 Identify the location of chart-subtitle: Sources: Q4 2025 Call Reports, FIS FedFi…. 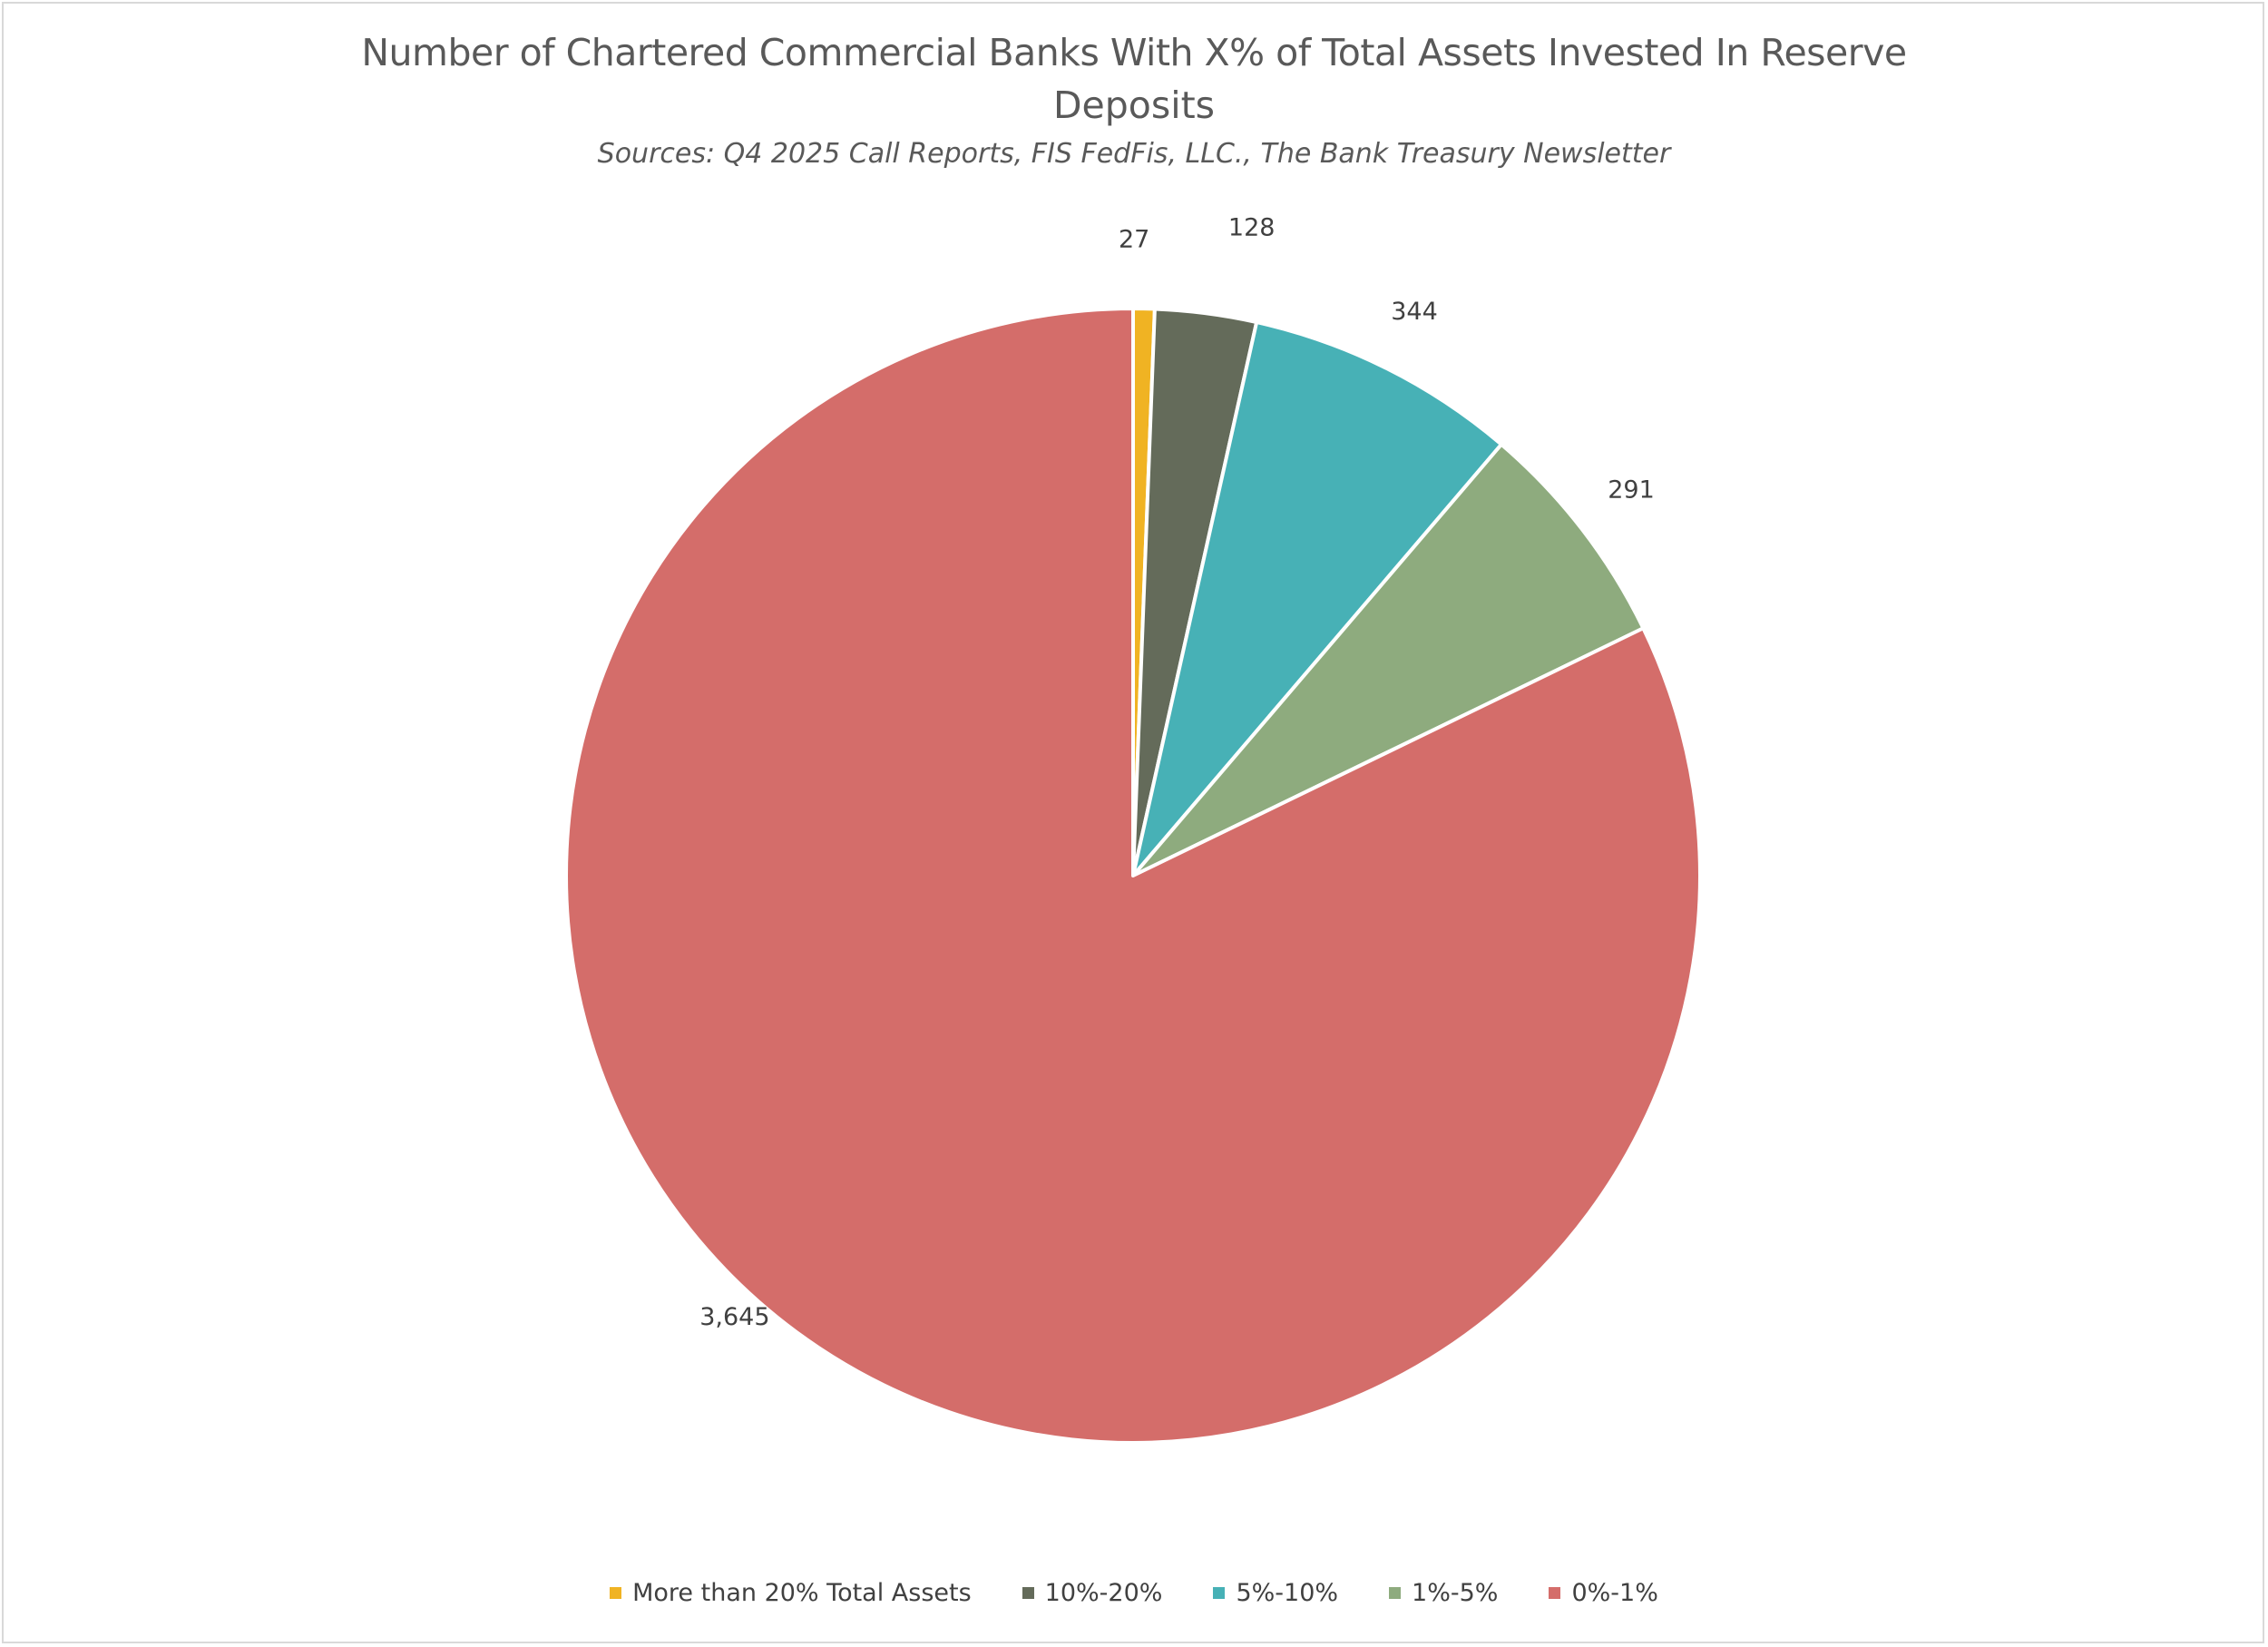
(1134, 154).